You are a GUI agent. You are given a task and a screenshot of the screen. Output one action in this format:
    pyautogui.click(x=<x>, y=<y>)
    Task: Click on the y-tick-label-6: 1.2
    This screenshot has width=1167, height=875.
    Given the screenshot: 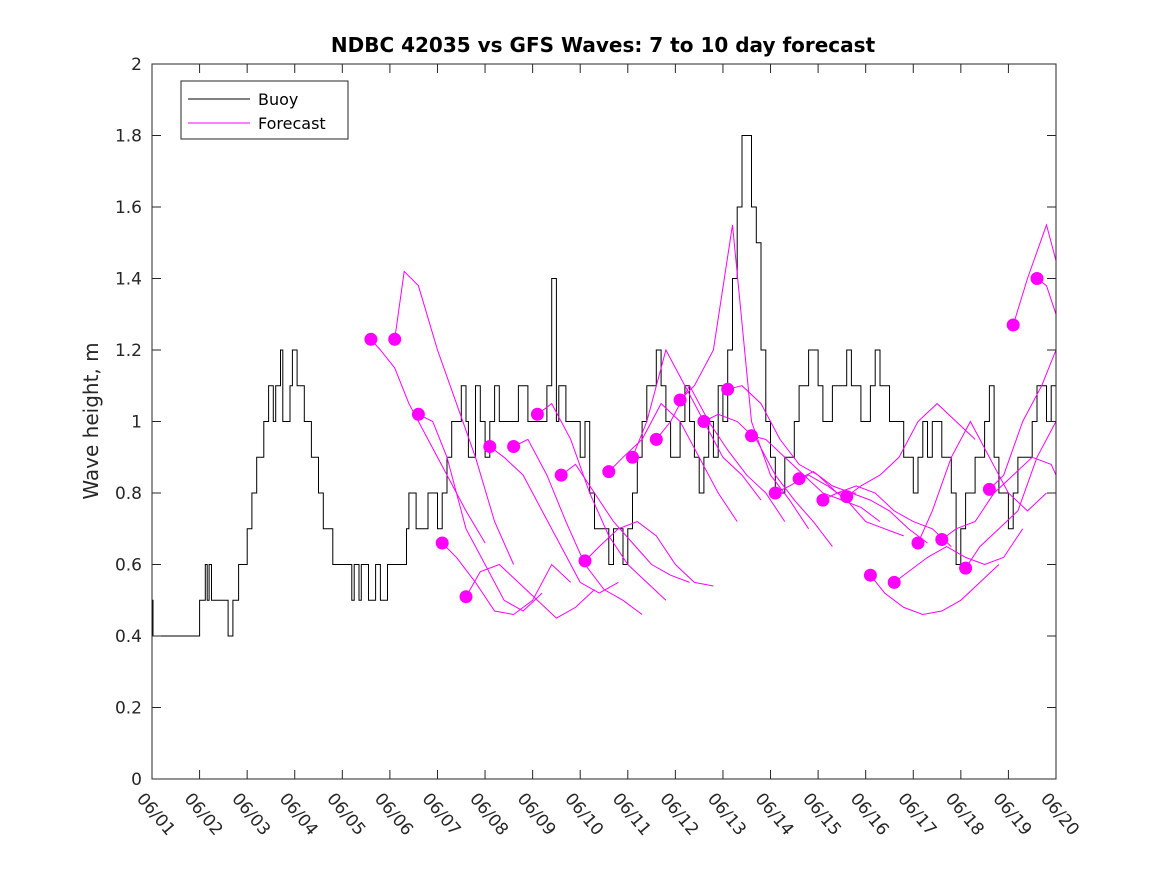 What is the action you would take?
    pyautogui.click(x=128, y=351)
    